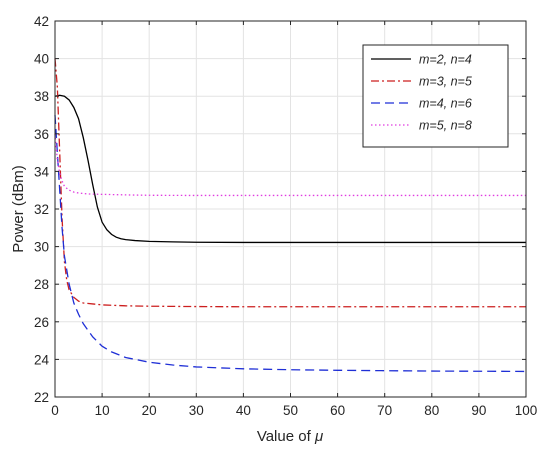  What do you see at coordinates (102, 410) in the screenshot?
I see `x-tick-label: 10` at bounding box center [102, 410].